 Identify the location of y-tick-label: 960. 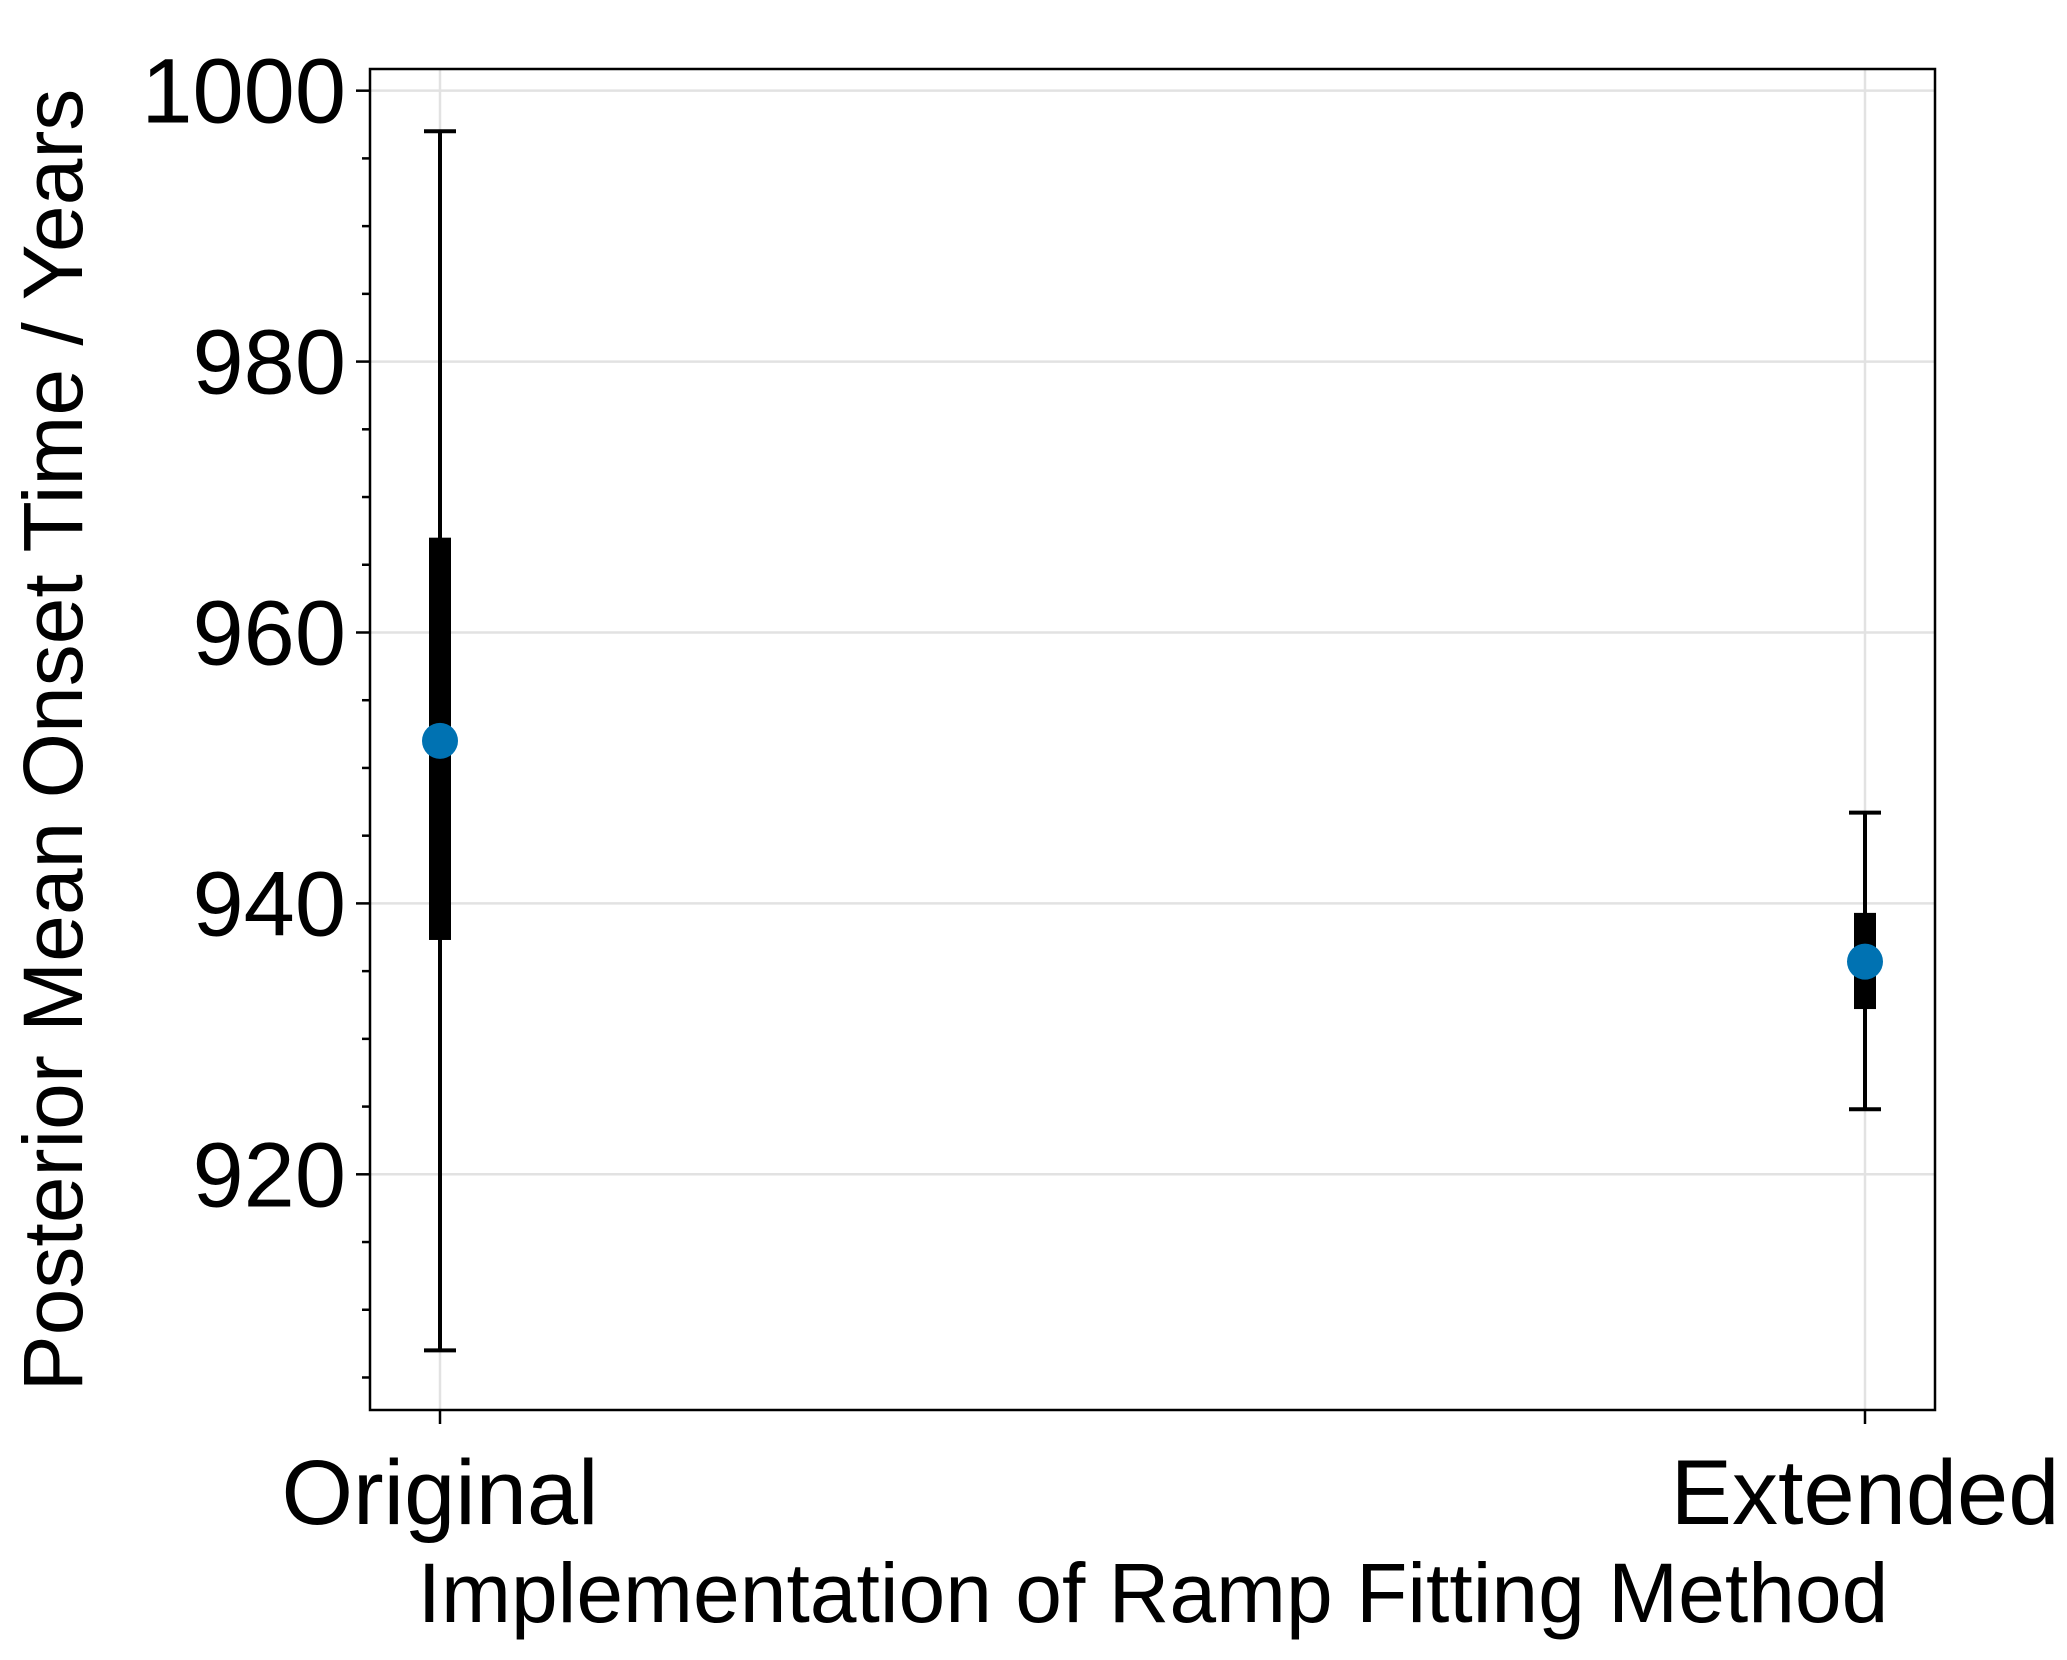
(270, 633).